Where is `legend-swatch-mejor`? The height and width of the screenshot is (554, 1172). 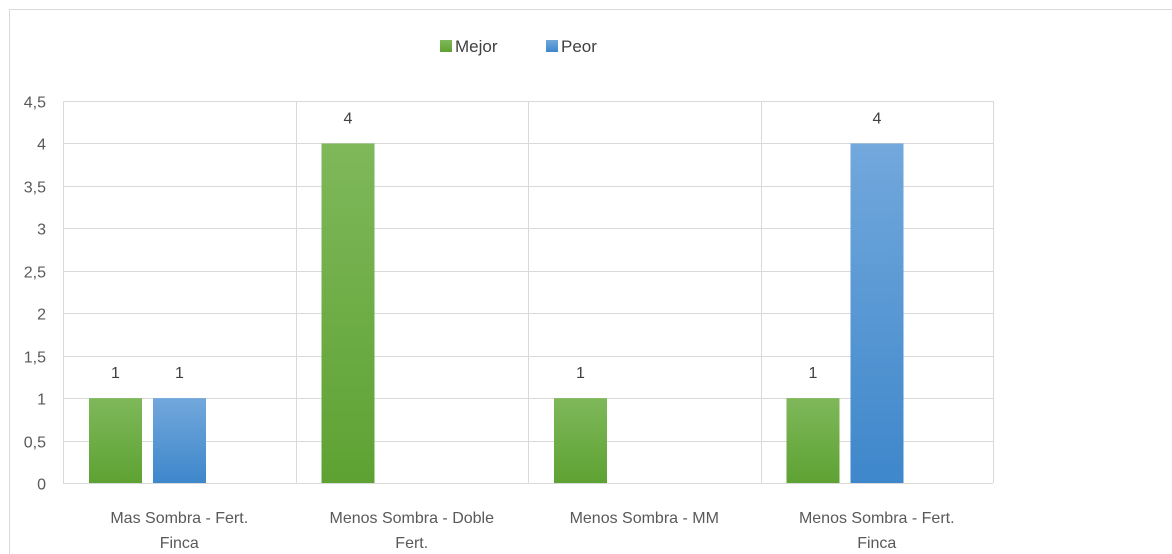 legend-swatch-mejor is located at coordinates (446, 46).